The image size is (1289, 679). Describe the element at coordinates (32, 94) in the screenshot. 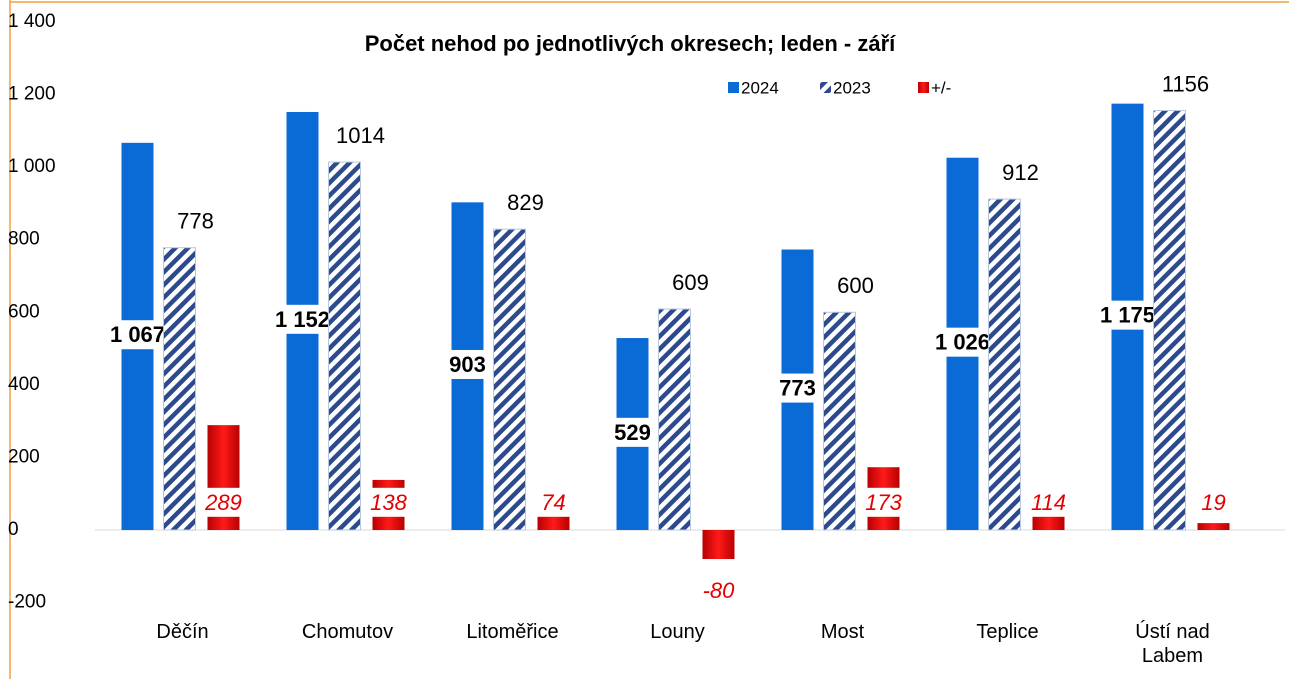

I see `y-tick-label: 1 200` at that location.